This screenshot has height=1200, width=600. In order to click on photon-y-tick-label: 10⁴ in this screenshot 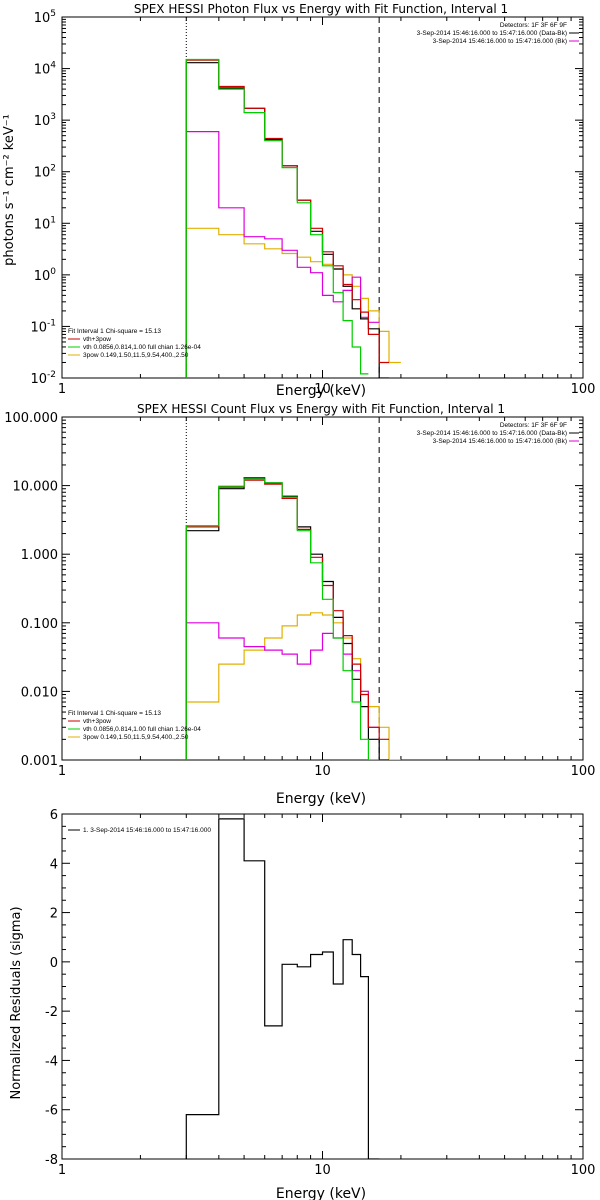, I will do `click(45, 69)`.